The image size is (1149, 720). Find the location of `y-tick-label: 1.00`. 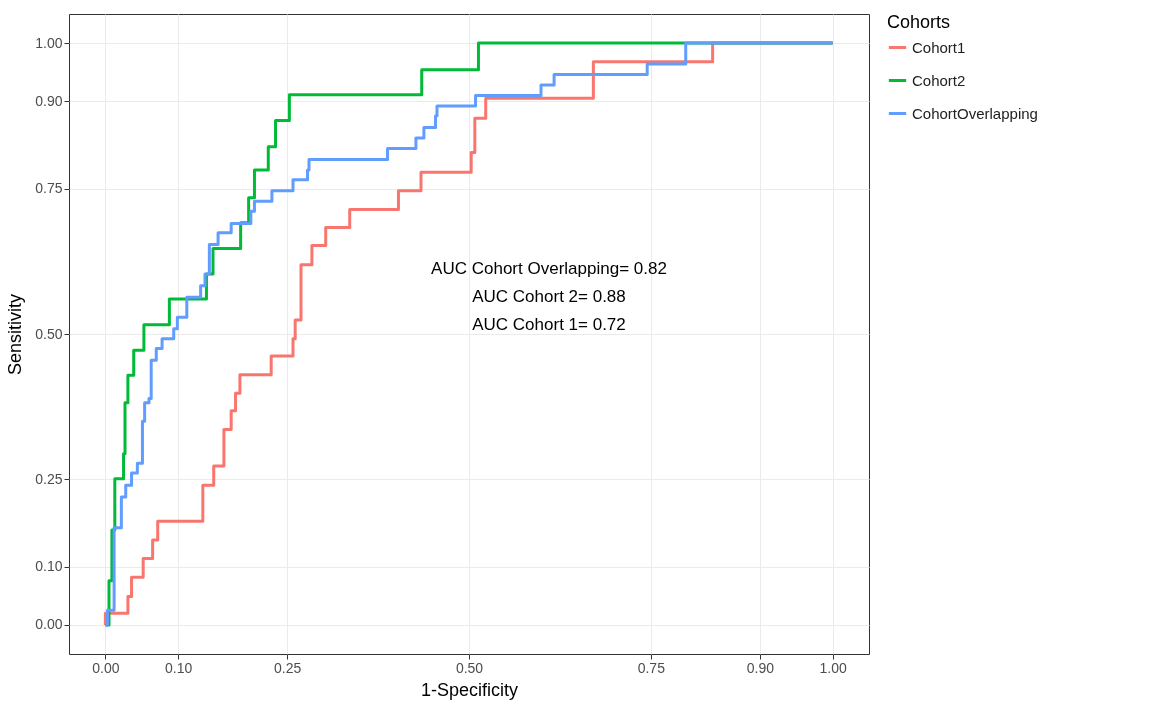

y-tick-label: 1.00 is located at coordinates (49, 42).